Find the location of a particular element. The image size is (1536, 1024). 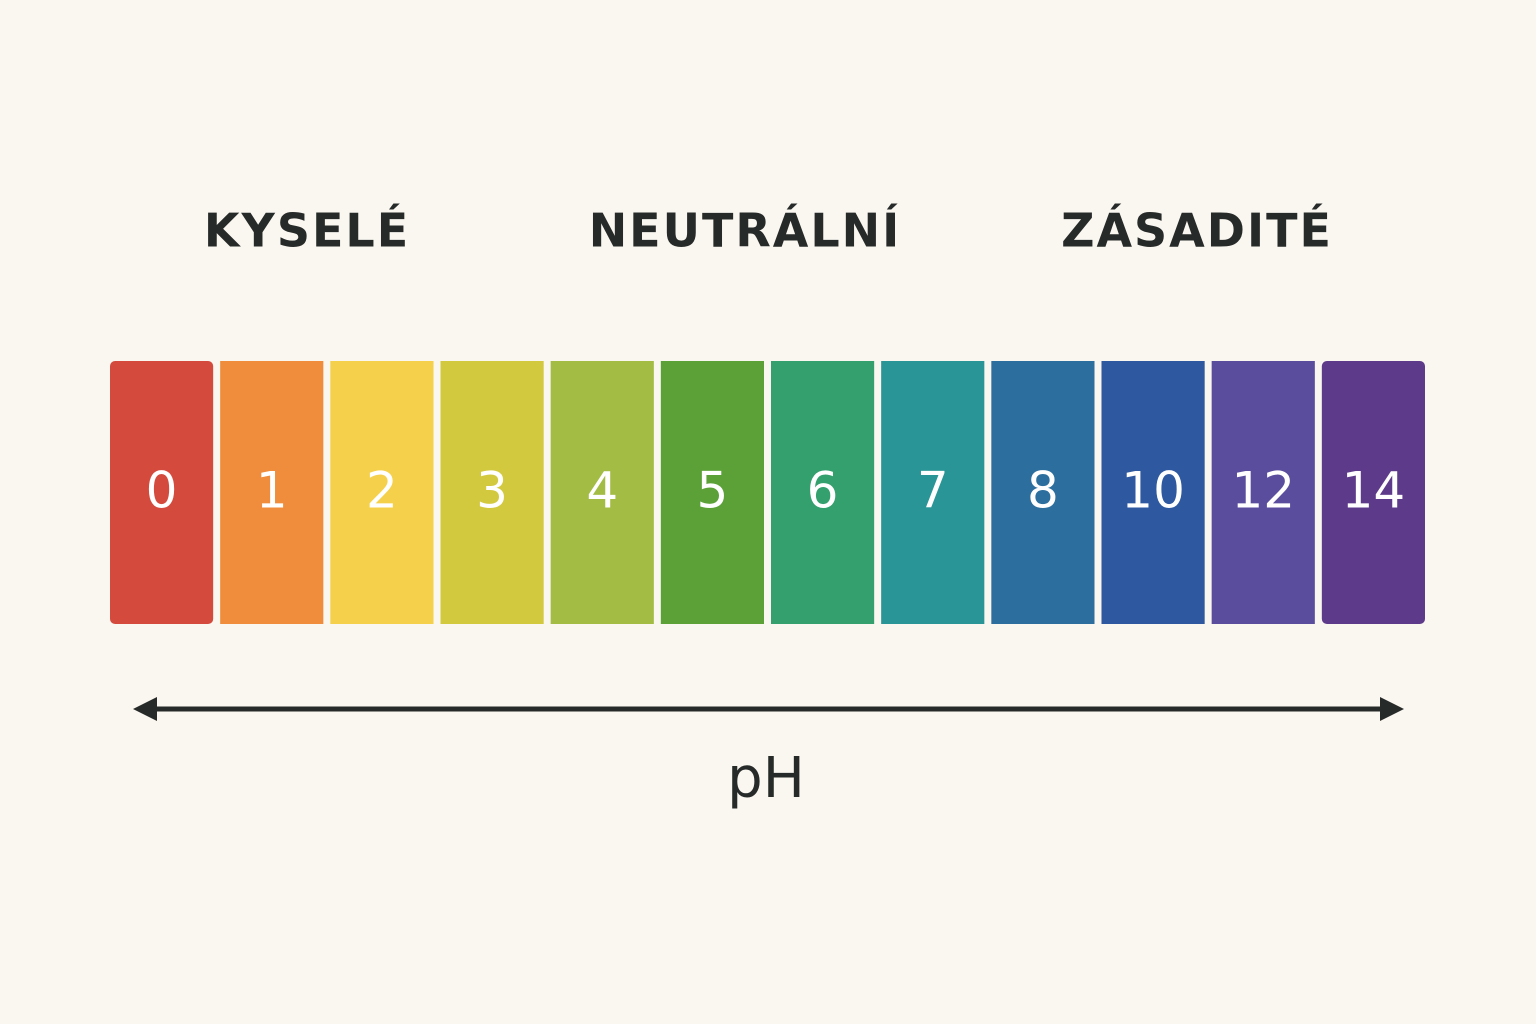

segment-label: 4 is located at coordinates (602, 491).